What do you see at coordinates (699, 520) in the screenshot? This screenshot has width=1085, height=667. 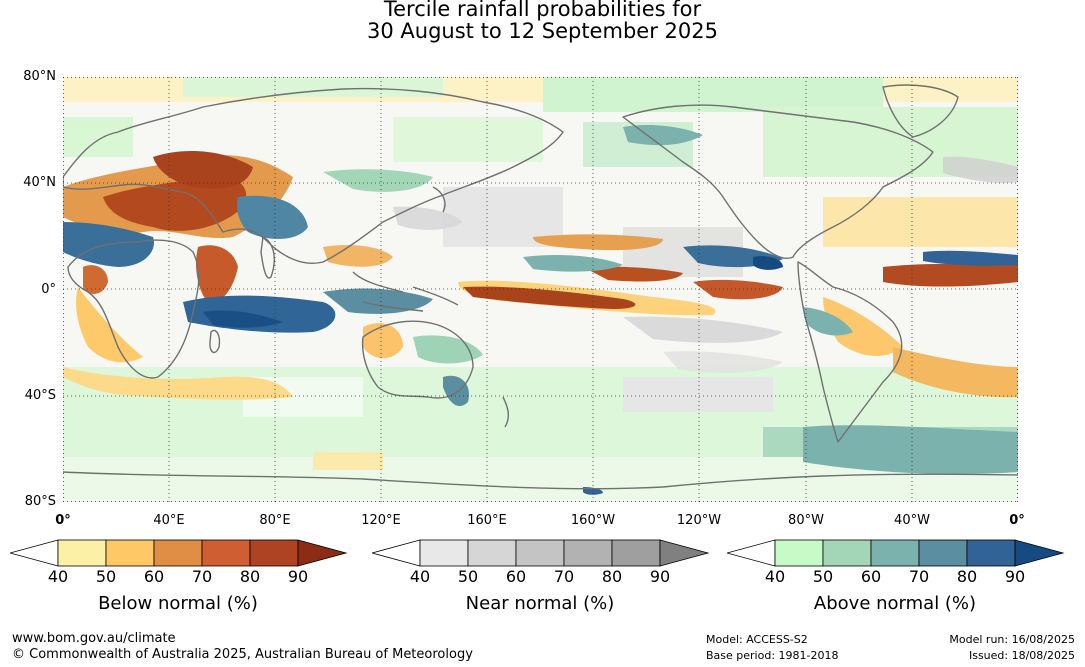 I see `lon-label-120w: 120°W` at bounding box center [699, 520].